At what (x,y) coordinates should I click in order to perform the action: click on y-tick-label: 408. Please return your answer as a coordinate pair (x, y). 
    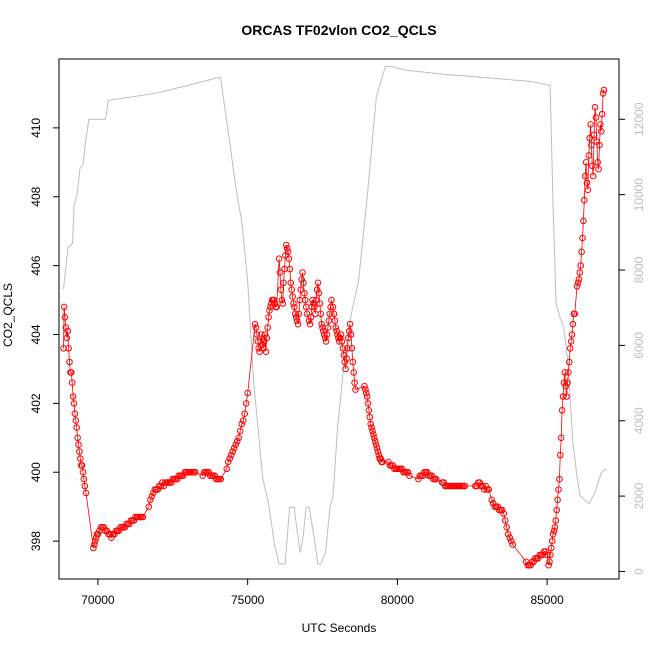
    Looking at the image, I should click on (36, 196).